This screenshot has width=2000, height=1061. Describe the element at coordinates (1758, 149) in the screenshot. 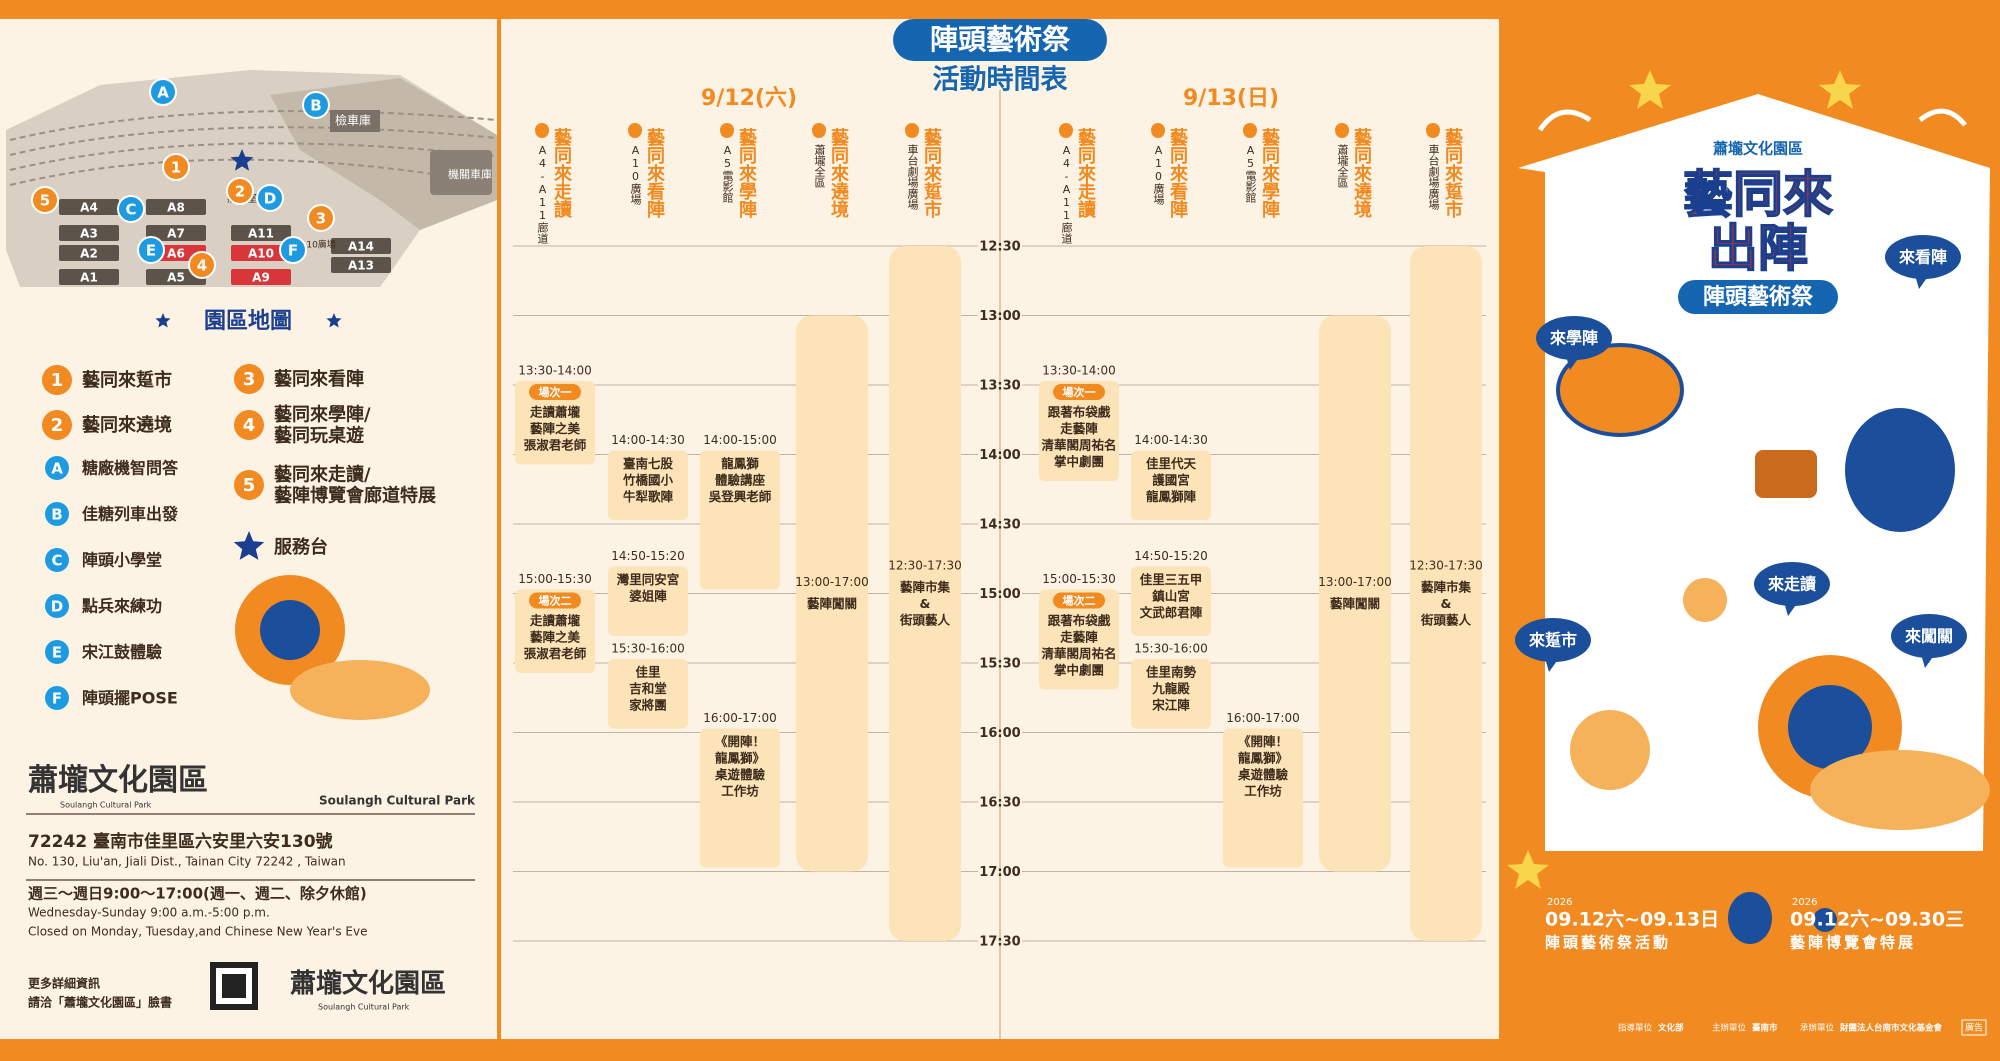

I see `poster-org: 蕭壠文化園區` at that location.